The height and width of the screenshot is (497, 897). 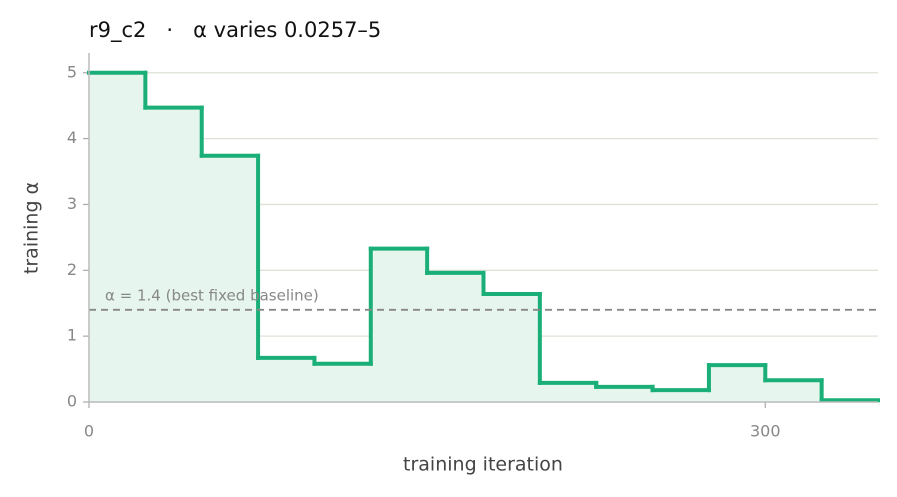 What do you see at coordinates (765, 431) in the screenshot?
I see `x-tick-label: 300` at bounding box center [765, 431].